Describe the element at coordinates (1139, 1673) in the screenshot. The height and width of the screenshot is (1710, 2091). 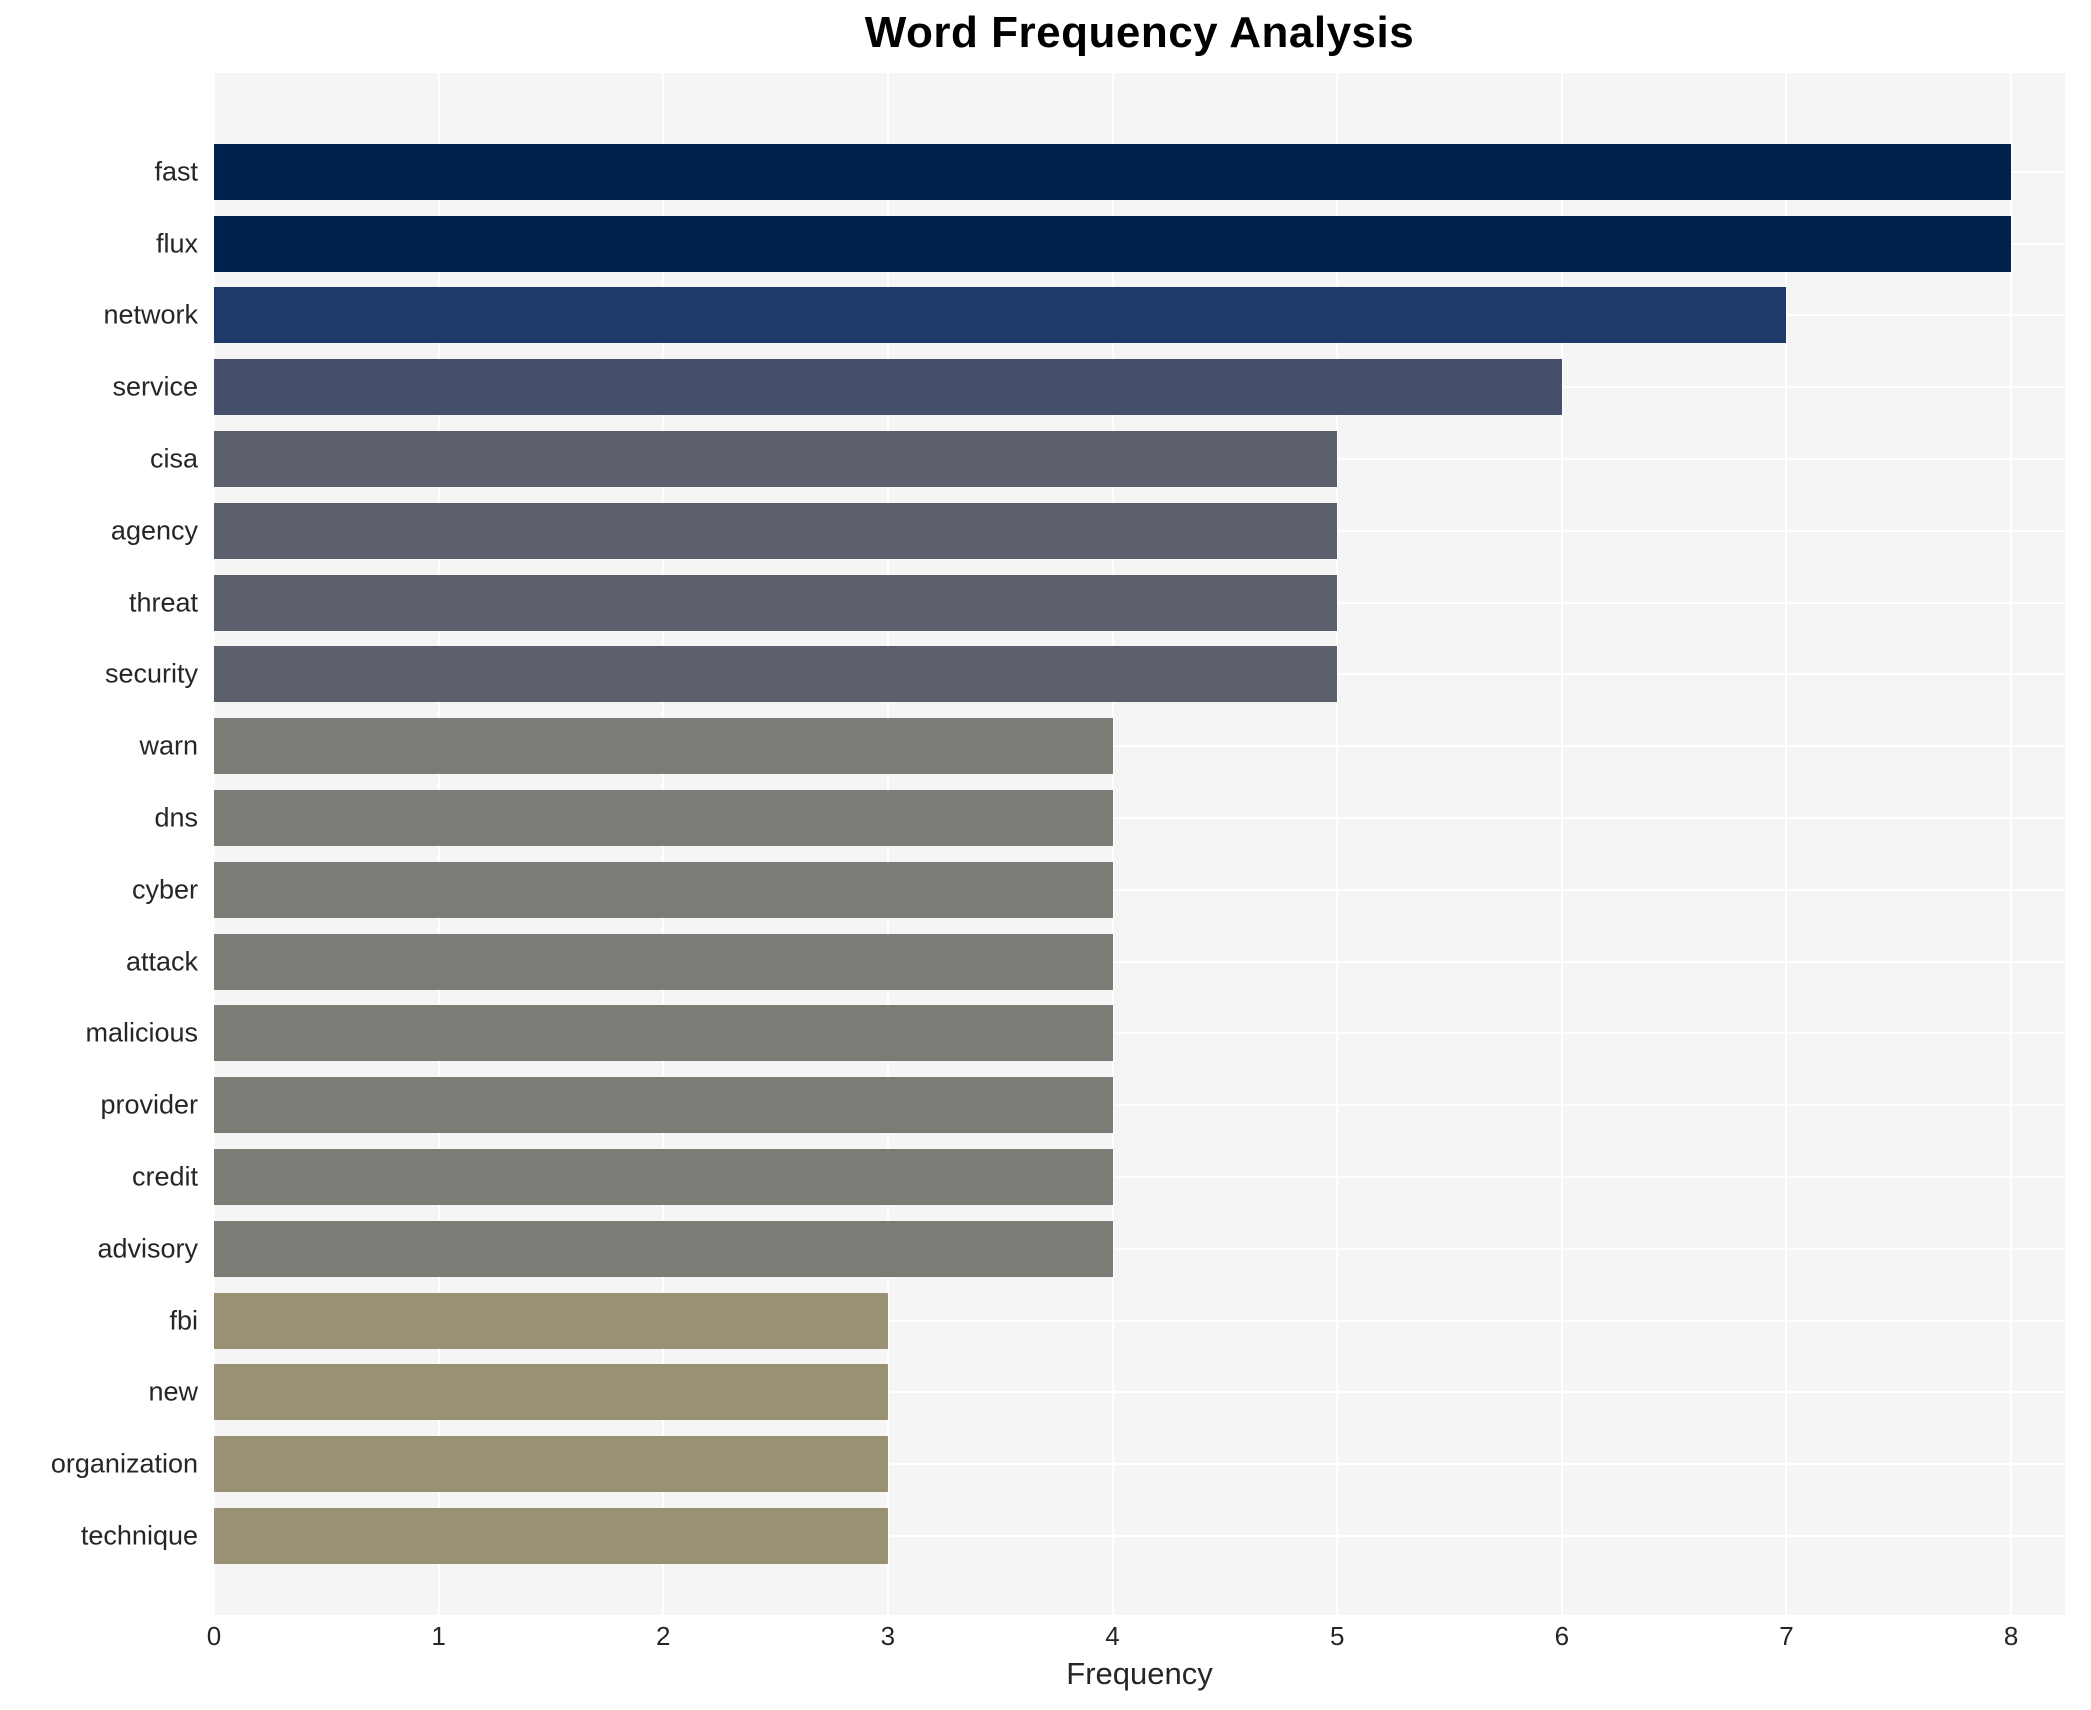
I see `x-axis-title: Frequency` at that location.